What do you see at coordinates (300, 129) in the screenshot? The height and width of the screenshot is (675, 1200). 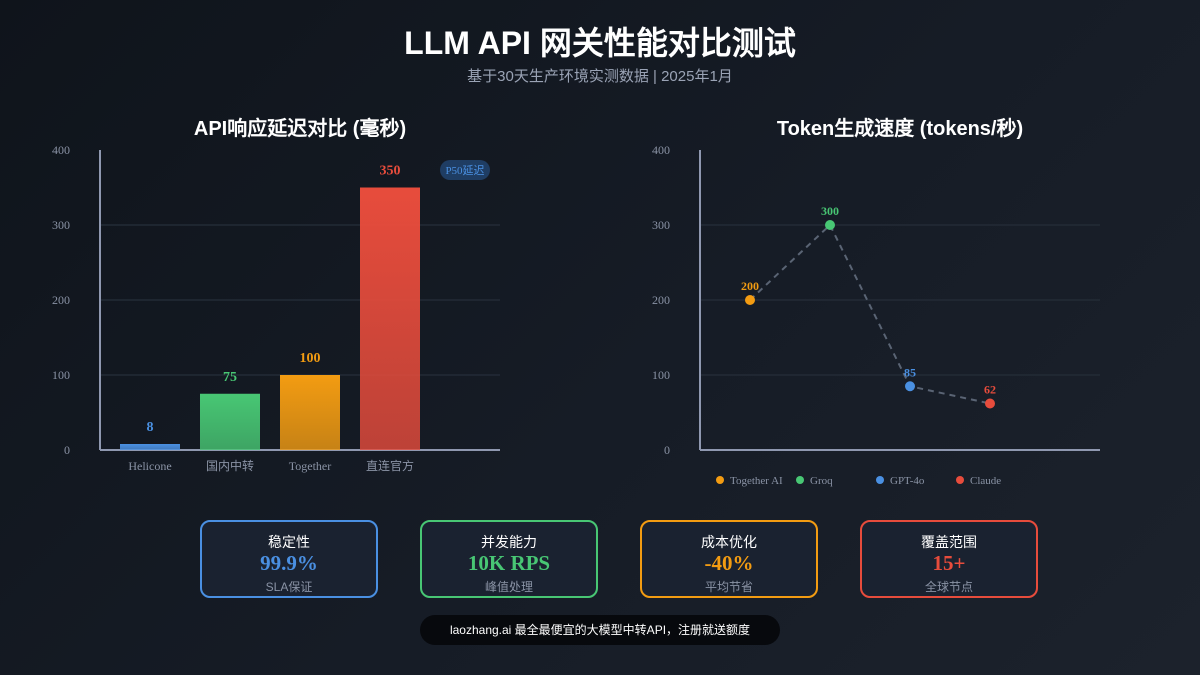 I see `latency-chart-title: API响应延迟对比 (毫秒)` at bounding box center [300, 129].